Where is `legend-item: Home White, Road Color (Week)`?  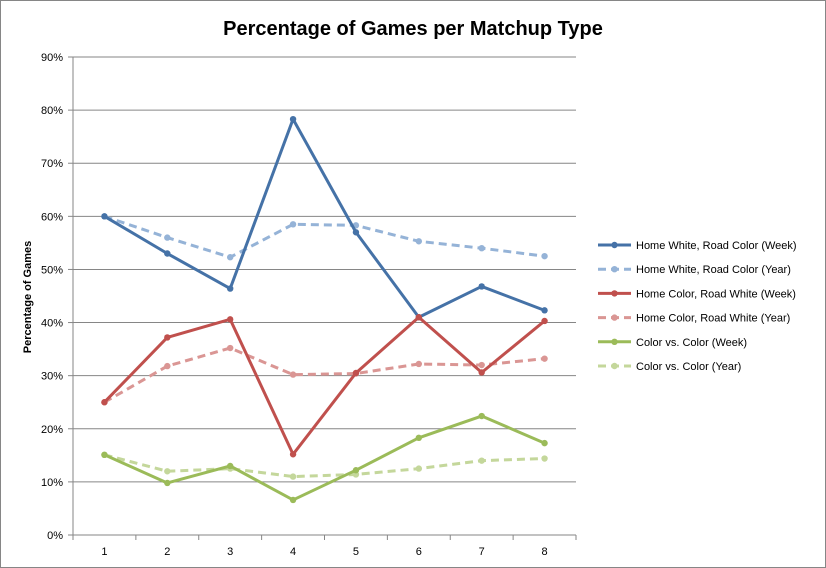 legend-item: Home White, Road Color (Week) is located at coordinates (697, 246).